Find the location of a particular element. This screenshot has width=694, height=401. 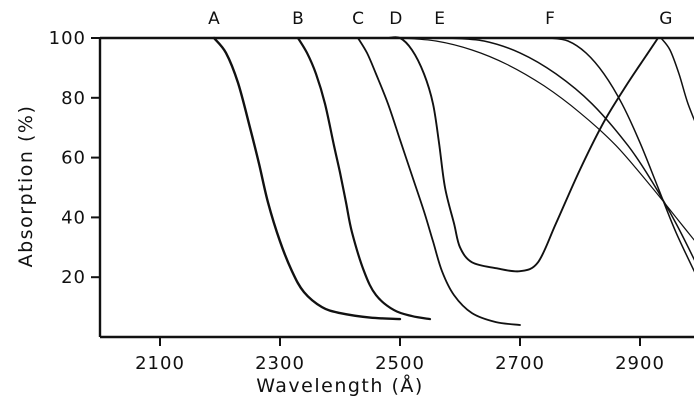

curve-label-E: E is located at coordinates (439, 19).